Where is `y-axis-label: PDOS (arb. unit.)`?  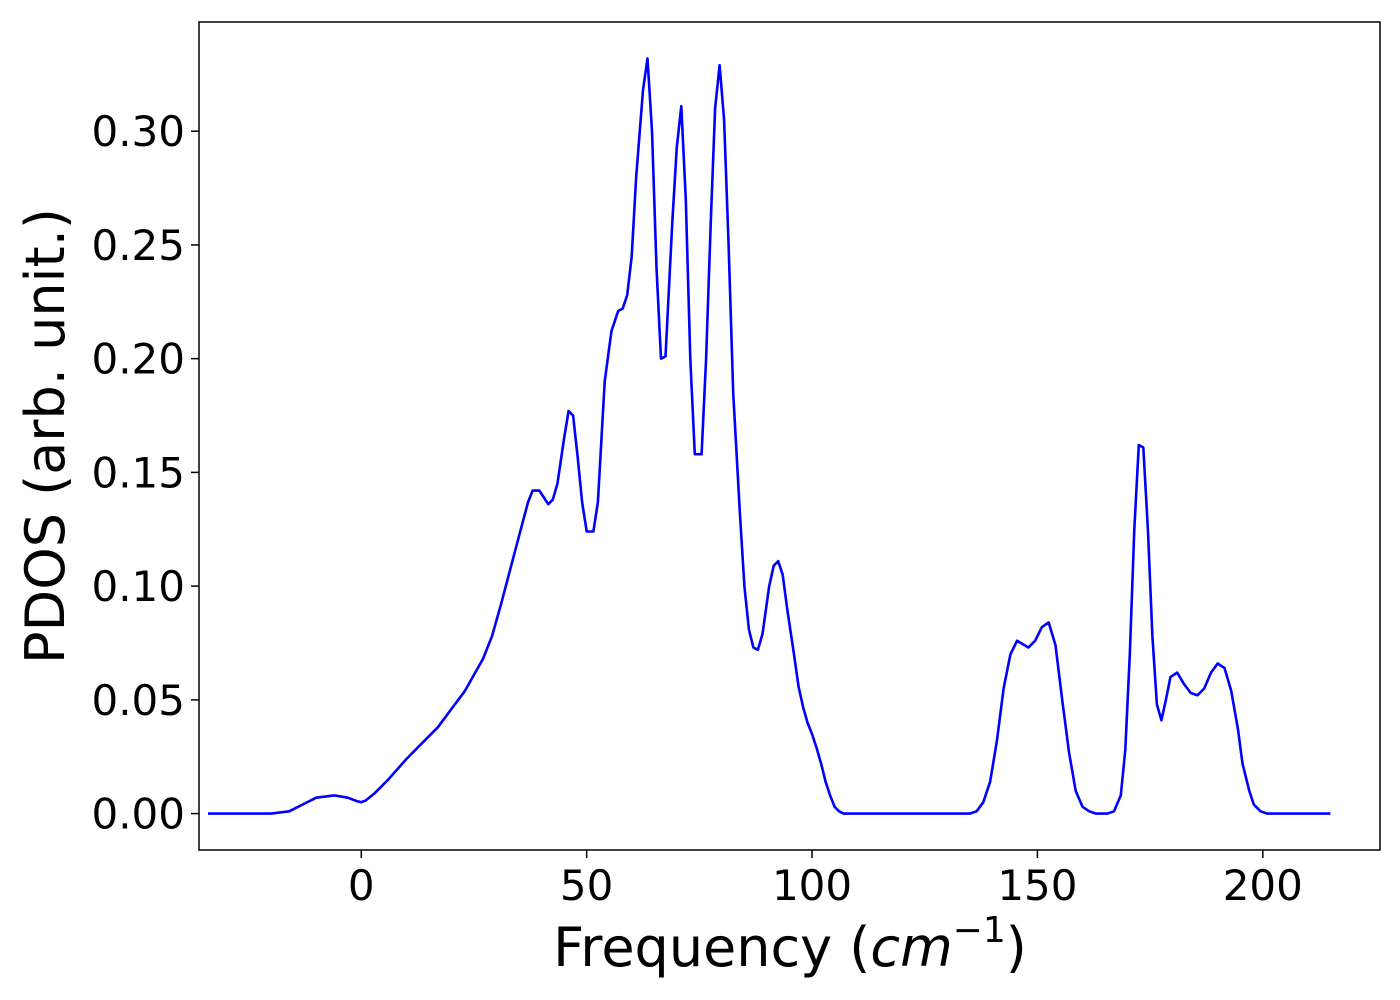
y-axis-label: PDOS (arb. unit.) is located at coordinates (45, 436).